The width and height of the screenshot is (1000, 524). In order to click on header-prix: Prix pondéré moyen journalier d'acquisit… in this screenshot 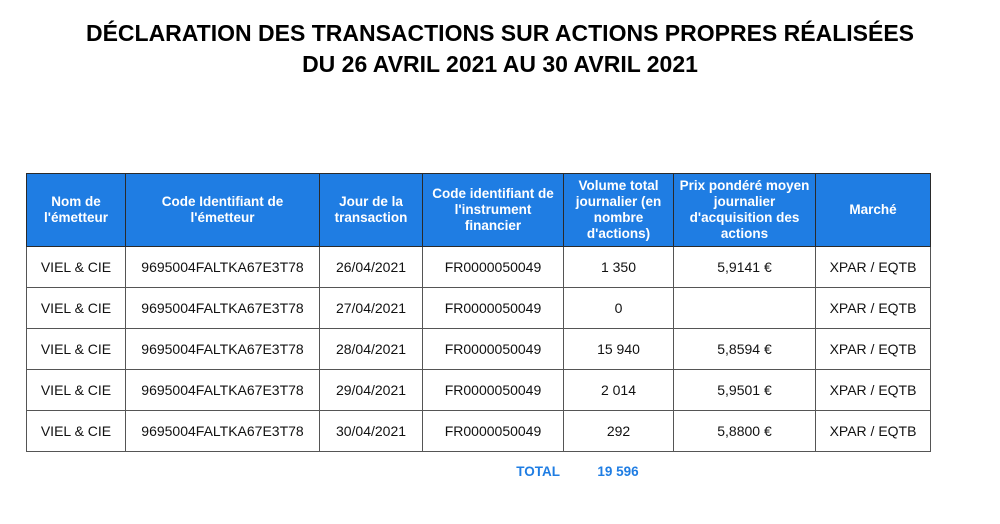, I will do `click(744, 210)`.